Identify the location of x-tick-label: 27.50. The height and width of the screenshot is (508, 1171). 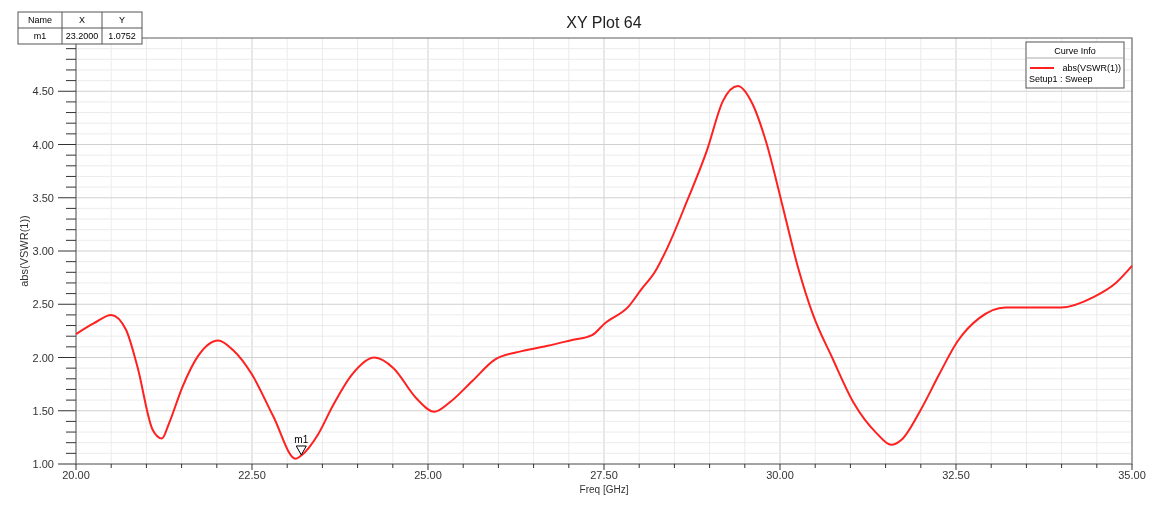
(604, 475).